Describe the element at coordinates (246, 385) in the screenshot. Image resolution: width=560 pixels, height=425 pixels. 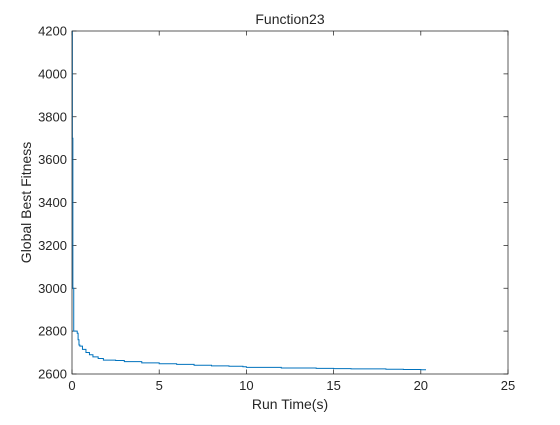
I see `x-tick-label: 10` at that location.